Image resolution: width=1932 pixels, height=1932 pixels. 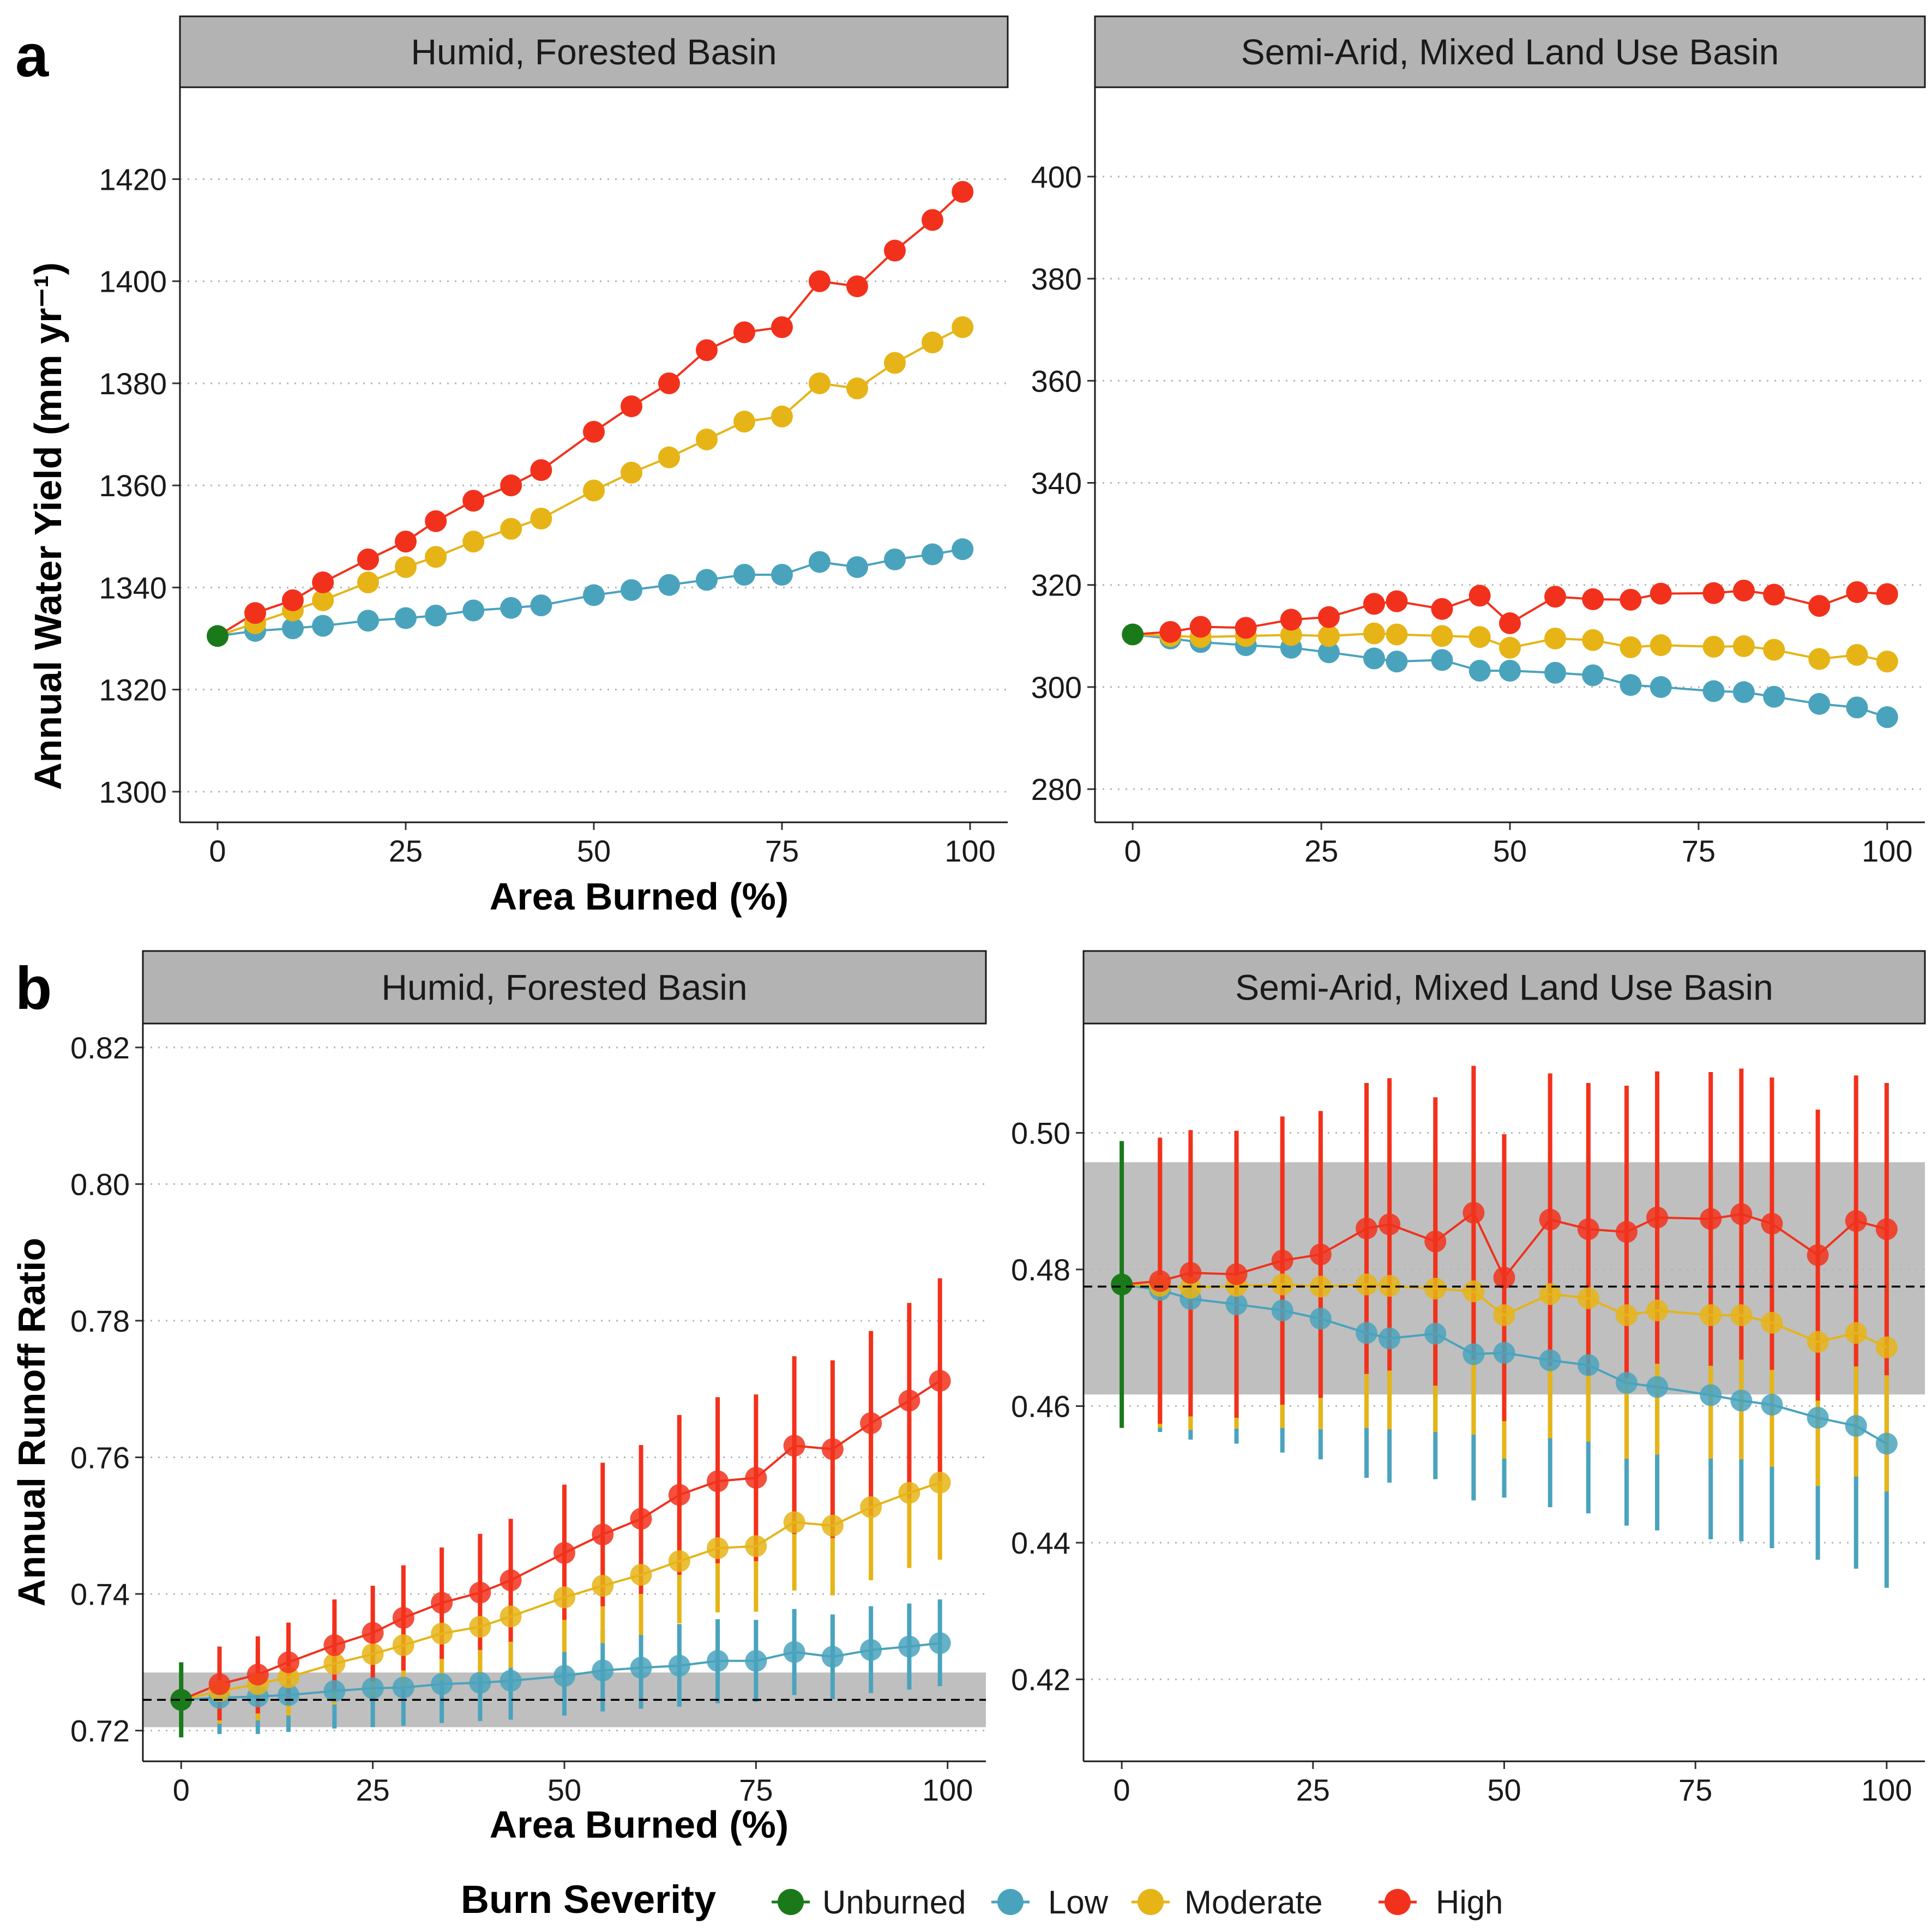 I want to click on y-tick-label: 360, so click(x=1056, y=381).